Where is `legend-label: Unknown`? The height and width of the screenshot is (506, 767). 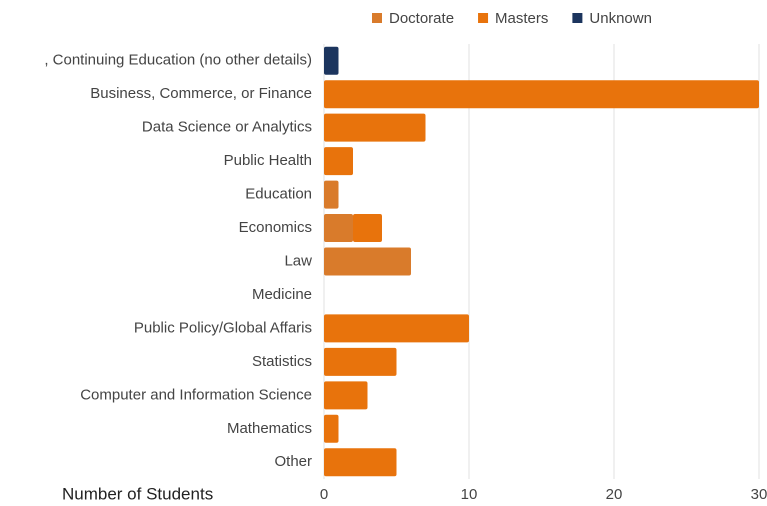
legend-label: Unknown is located at coordinates (620, 18).